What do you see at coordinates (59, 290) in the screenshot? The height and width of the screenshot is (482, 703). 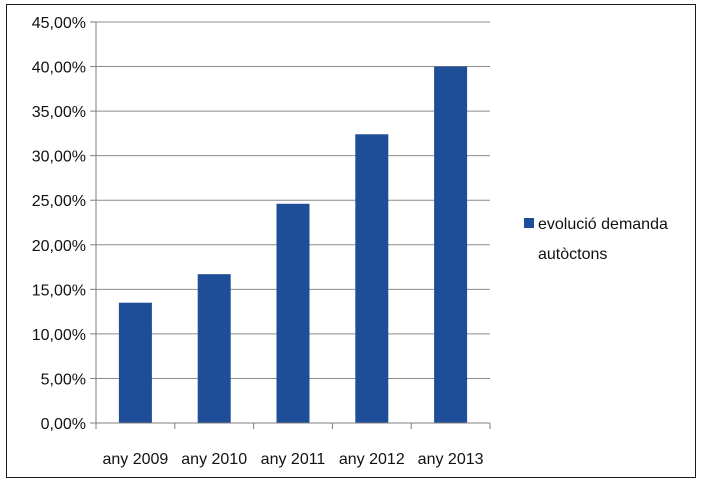 I see `y-tick-label: 15,00%` at bounding box center [59, 290].